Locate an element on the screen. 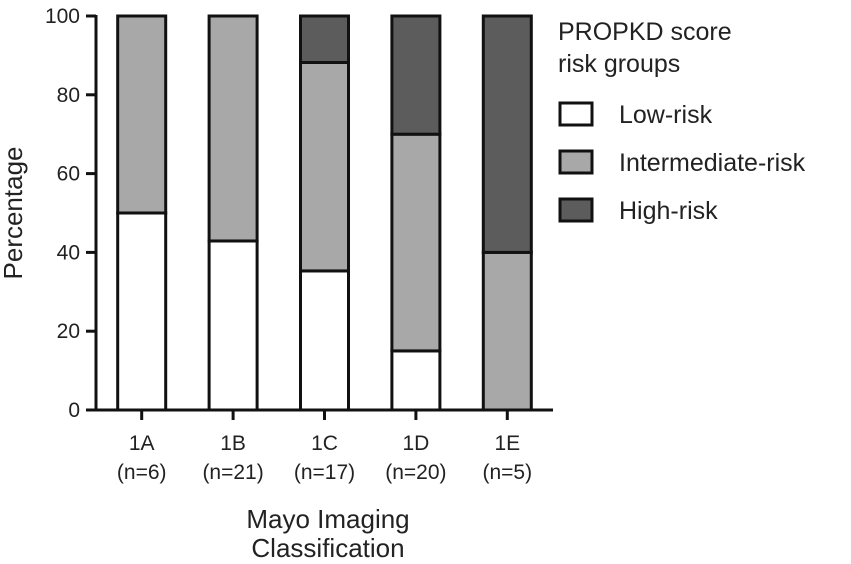  bar-segment-1b-intermediate-risk is located at coordinates (233, 128).